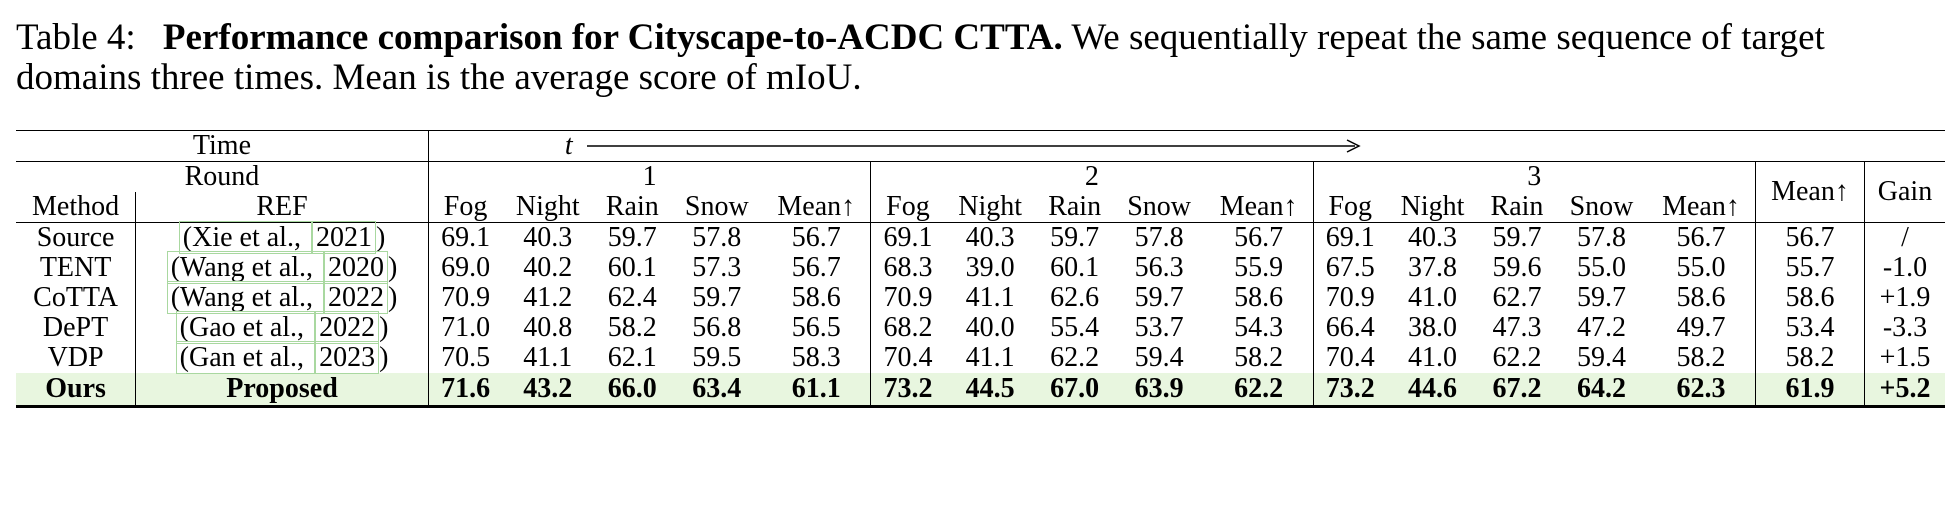 This screenshot has width=1954, height=512. What do you see at coordinates (548, 297) in the screenshot?
I see `value-cell: 41.2` at bounding box center [548, 297].